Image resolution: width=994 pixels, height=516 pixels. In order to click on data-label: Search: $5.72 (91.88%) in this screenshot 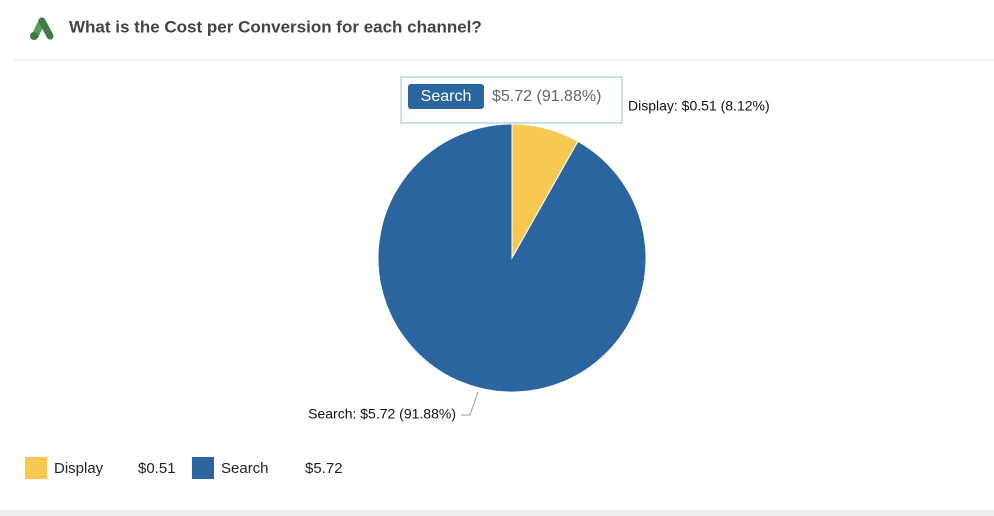, I will do `click(382, 414)`.